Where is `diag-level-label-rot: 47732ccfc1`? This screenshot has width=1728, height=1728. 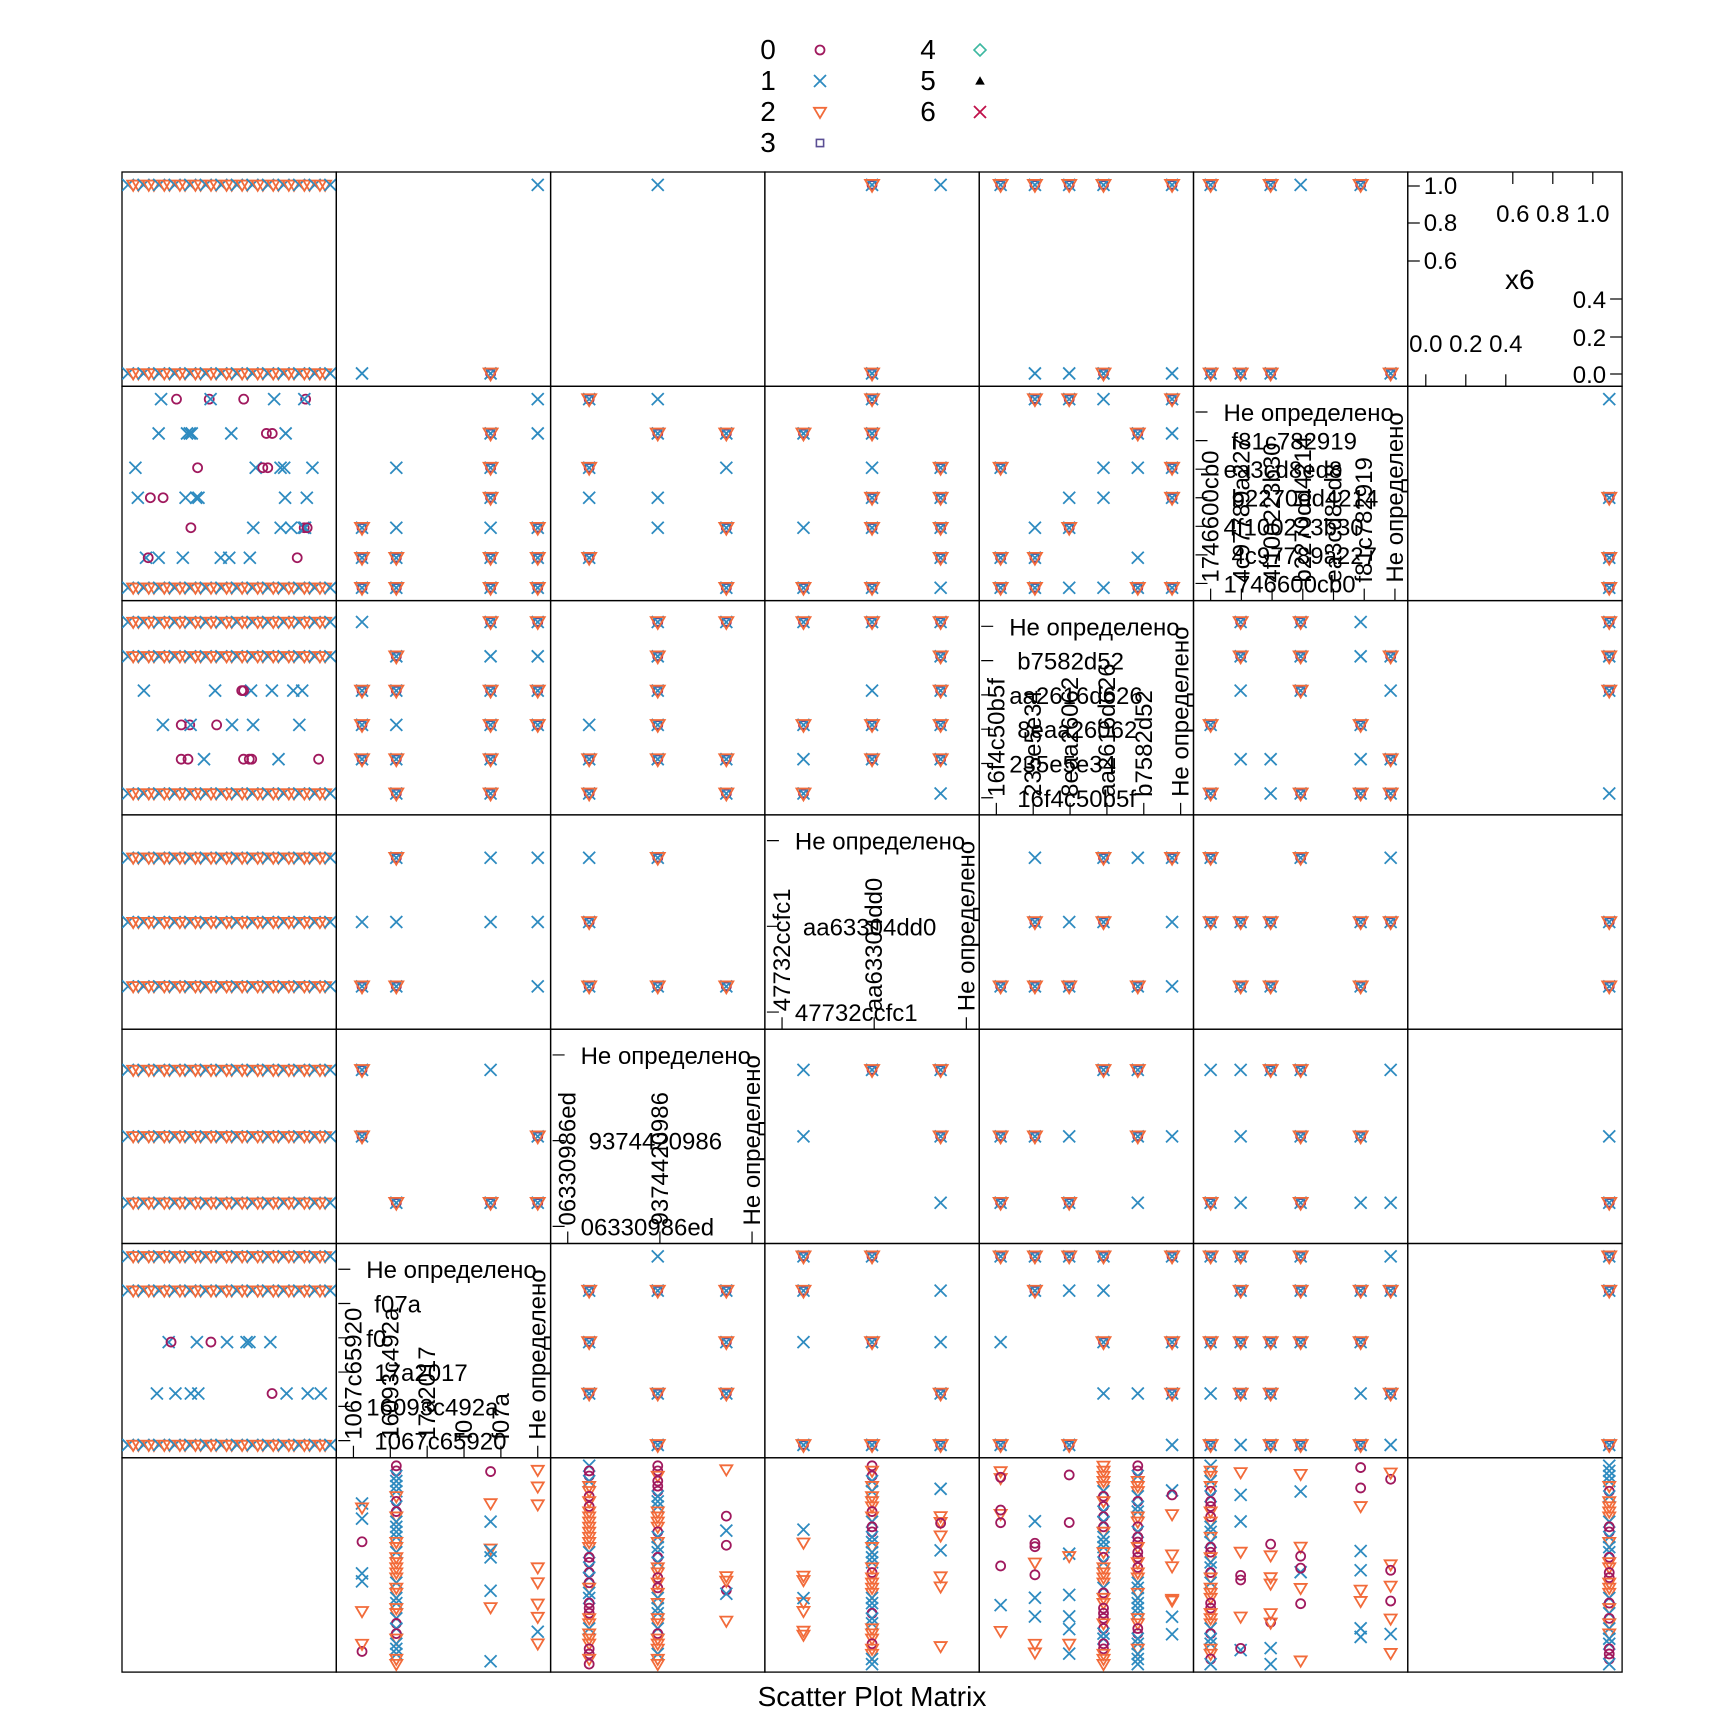
diag-level-label-rot: 47732ccfc1 is located at coordinates (782, 949).